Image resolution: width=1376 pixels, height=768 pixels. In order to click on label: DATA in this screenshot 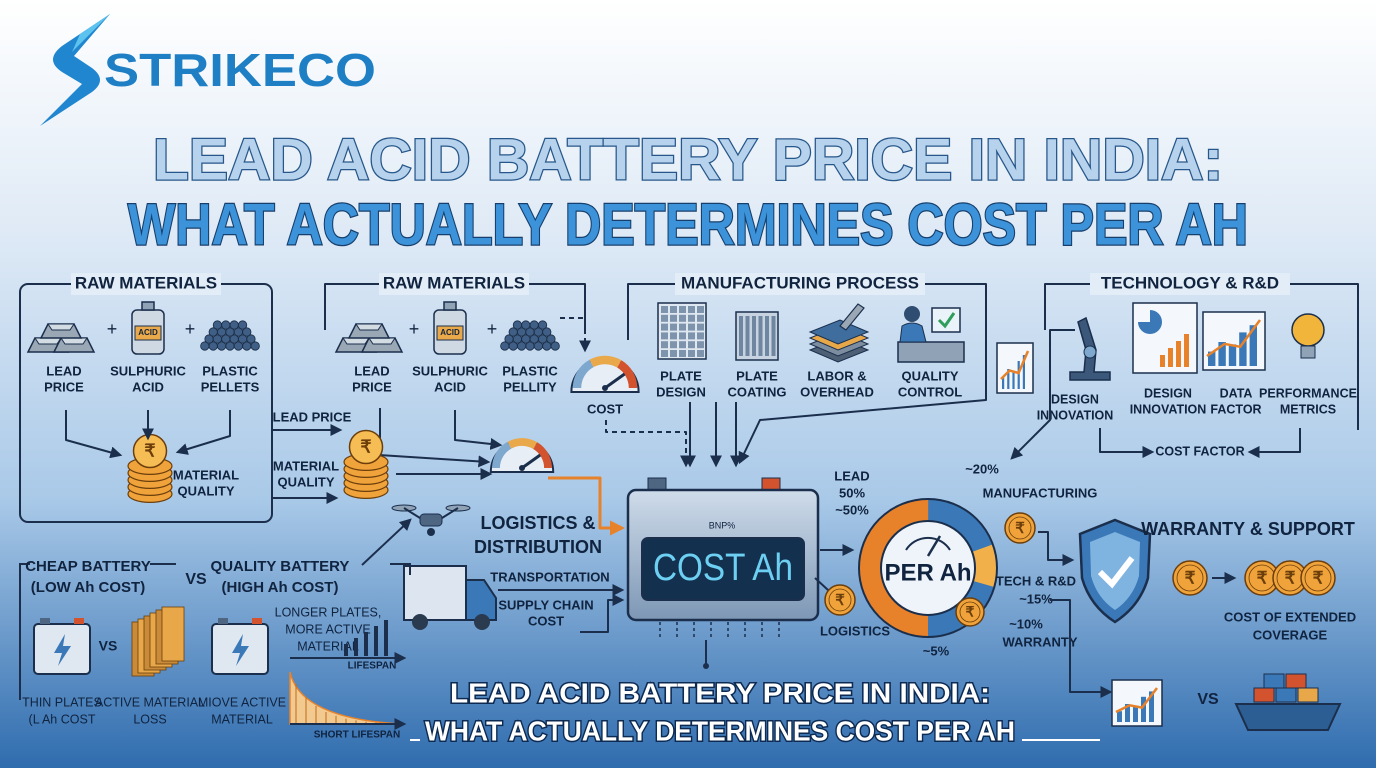, I will do `click(1236, 393)`.